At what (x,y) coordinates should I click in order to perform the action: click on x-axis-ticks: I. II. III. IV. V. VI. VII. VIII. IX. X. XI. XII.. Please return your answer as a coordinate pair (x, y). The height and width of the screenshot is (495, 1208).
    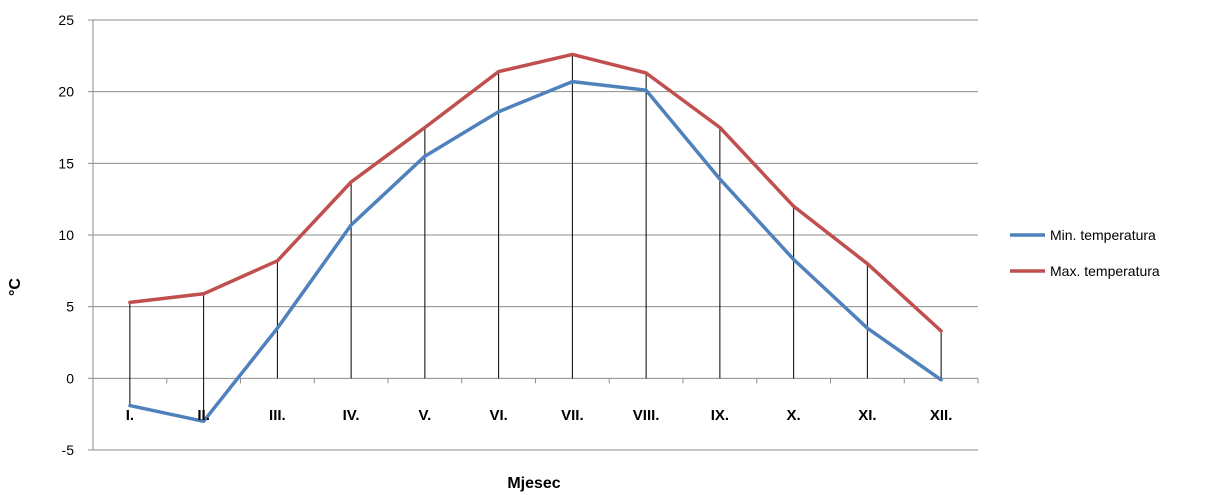
    Looking at the image, I should click on (539, 415).